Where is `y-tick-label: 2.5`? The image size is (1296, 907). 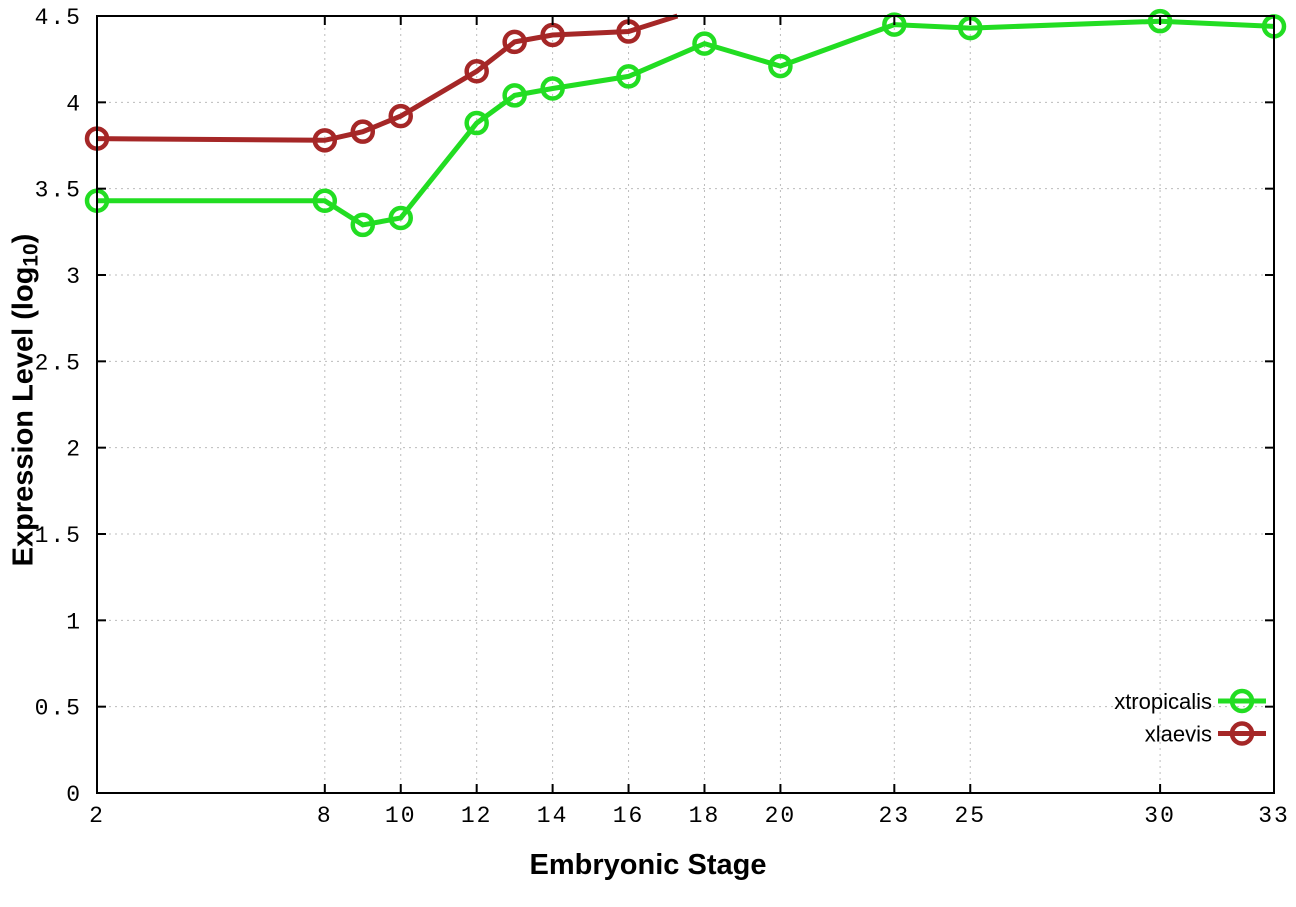 y-tick-label: 2.5 is located at coordinates (58, 363).